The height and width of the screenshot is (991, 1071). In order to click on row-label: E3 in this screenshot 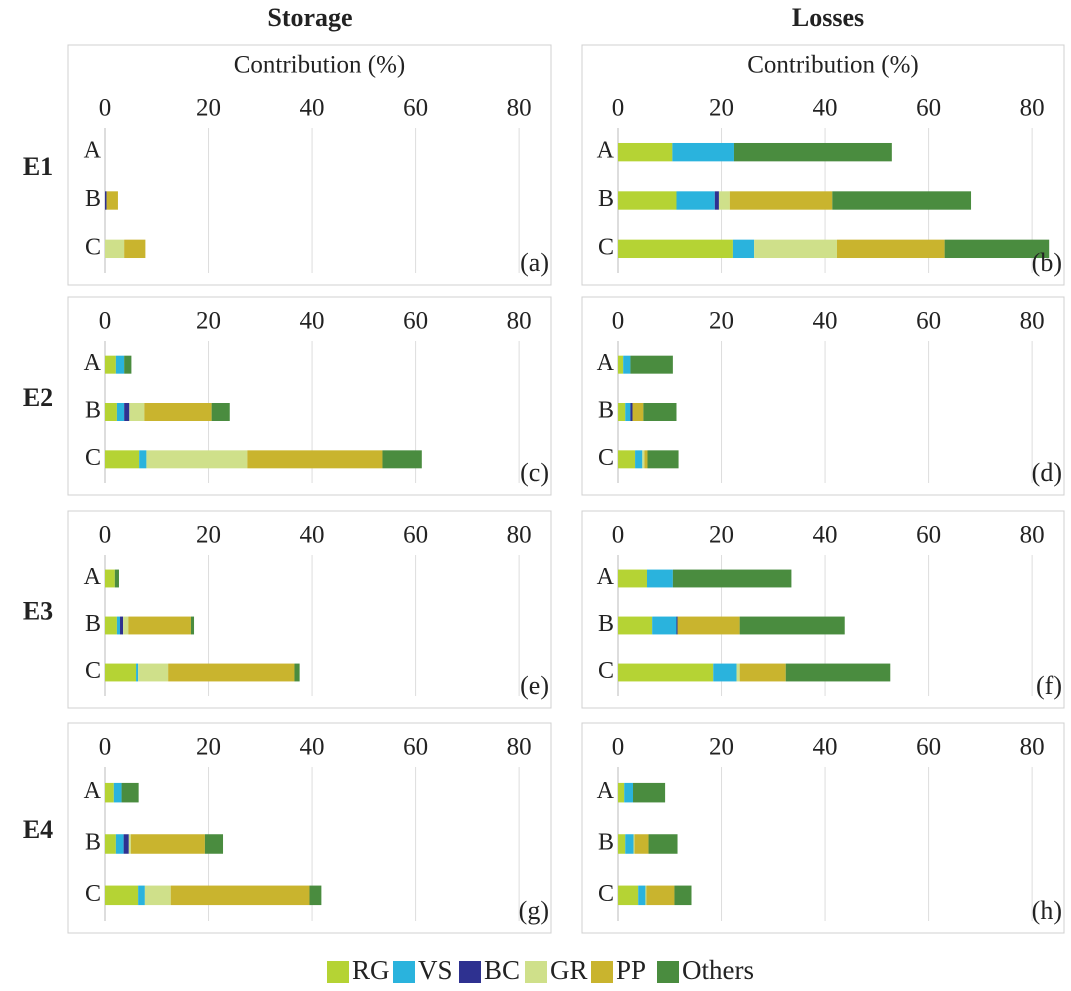, I will do `click(38, 610)`.